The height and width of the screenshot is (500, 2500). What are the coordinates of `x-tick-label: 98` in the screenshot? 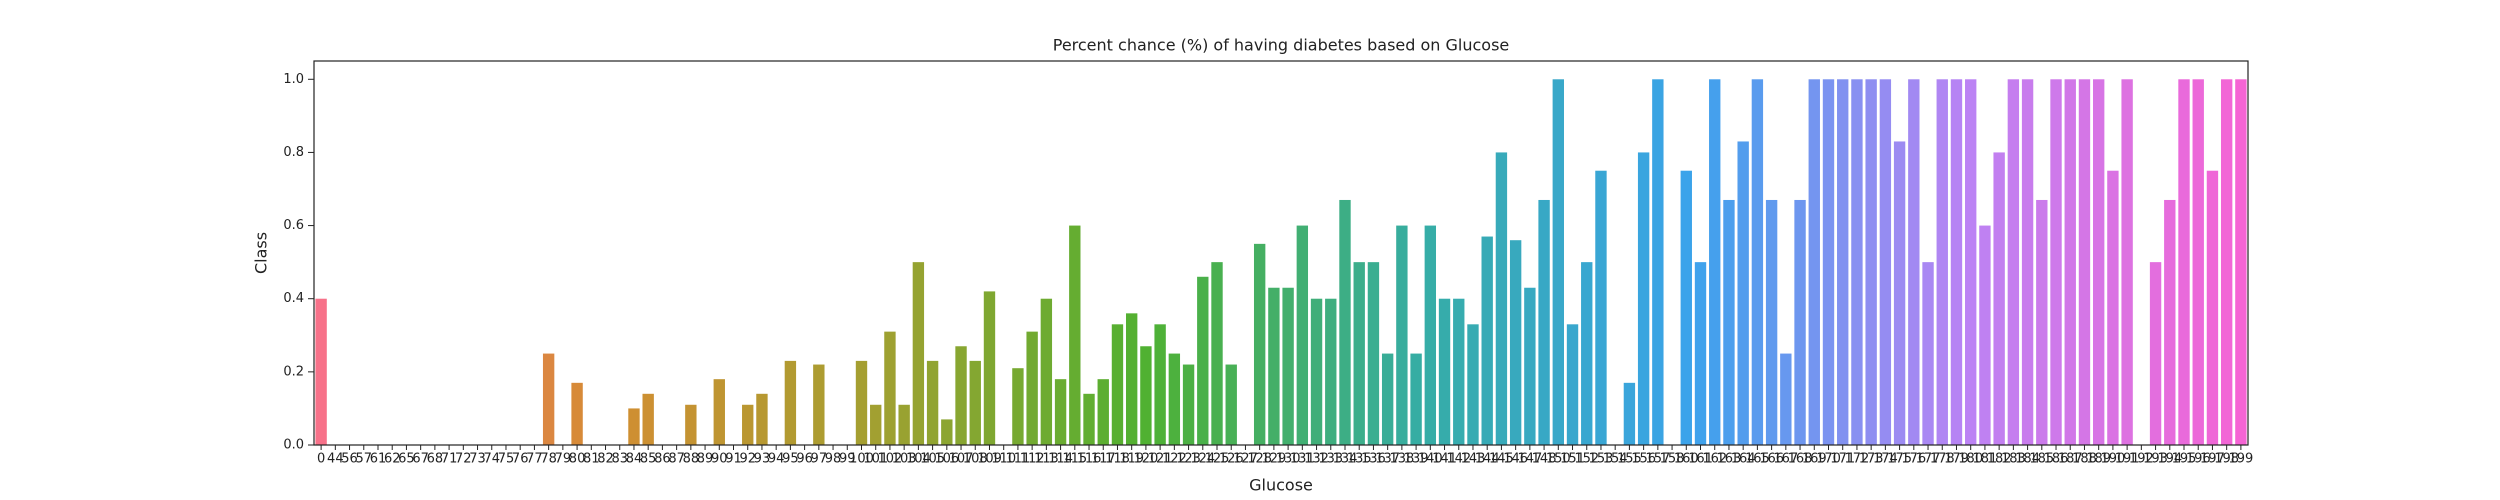 It's located at (833, 459).